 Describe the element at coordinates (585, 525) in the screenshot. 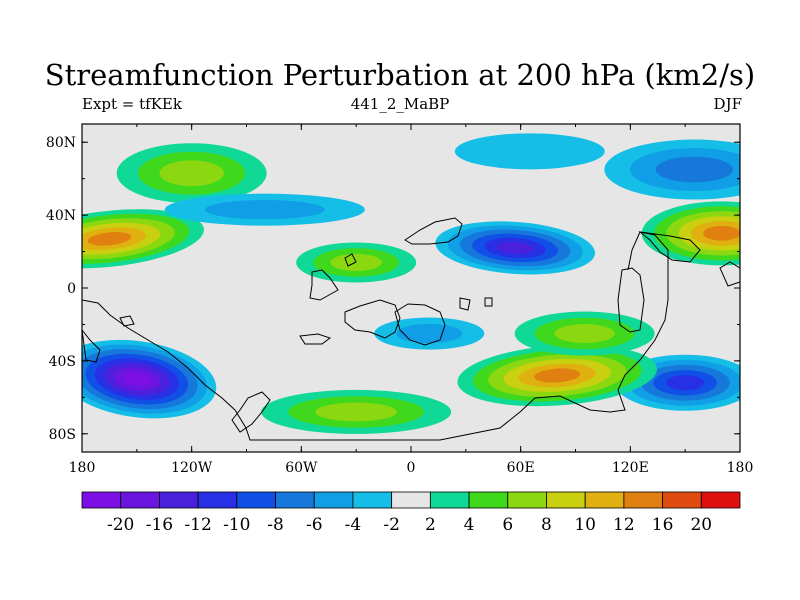

I see `colorbar-label: 10` at that location.